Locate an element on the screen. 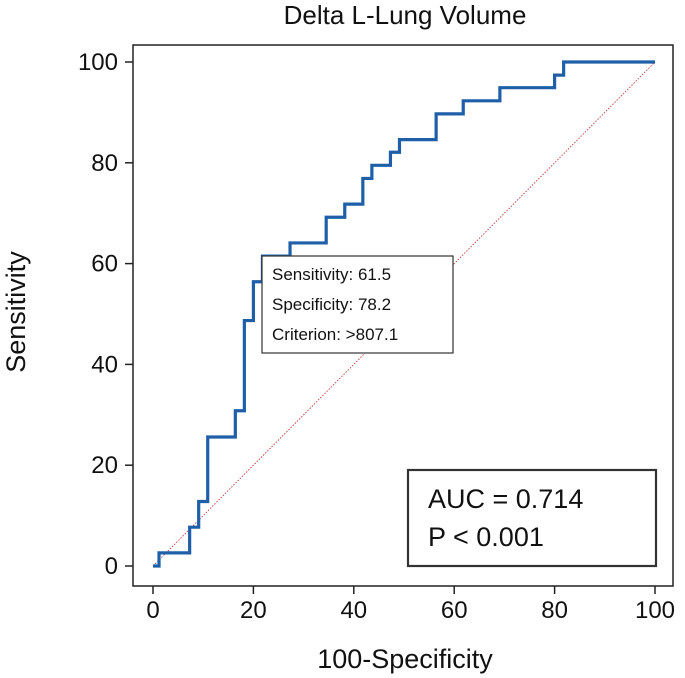 This screenshot has width=685, height=678. y-axis-ticks: 0 20 40 60 80 100 is located at coordinates (105, 314).